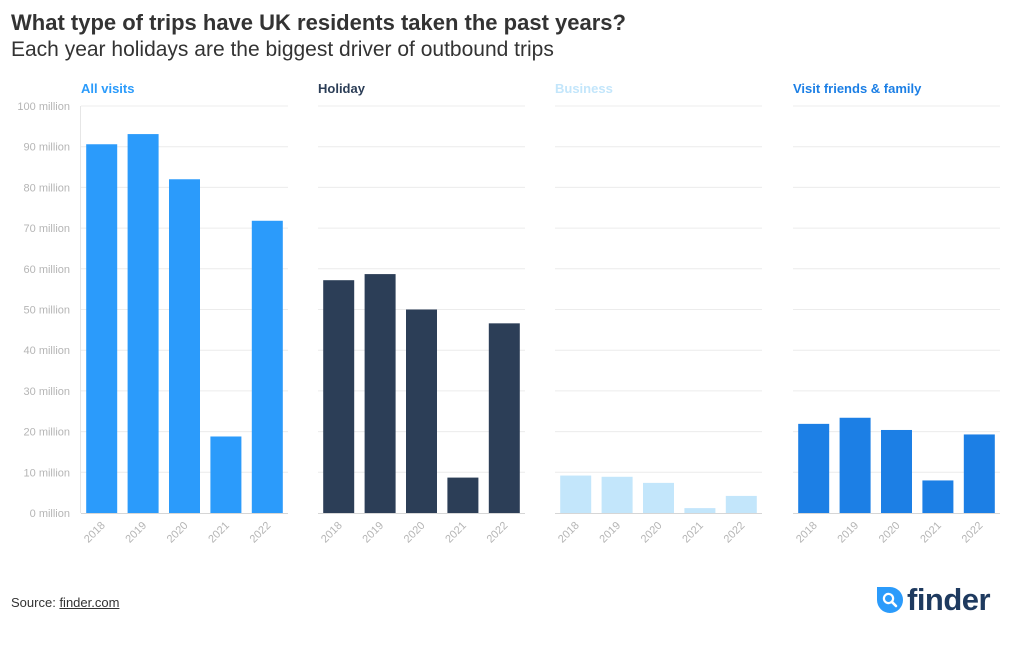  Describe the element at coordinates (184, 346) in the screenshot. I see `bar-all-visits-2020` at that location.